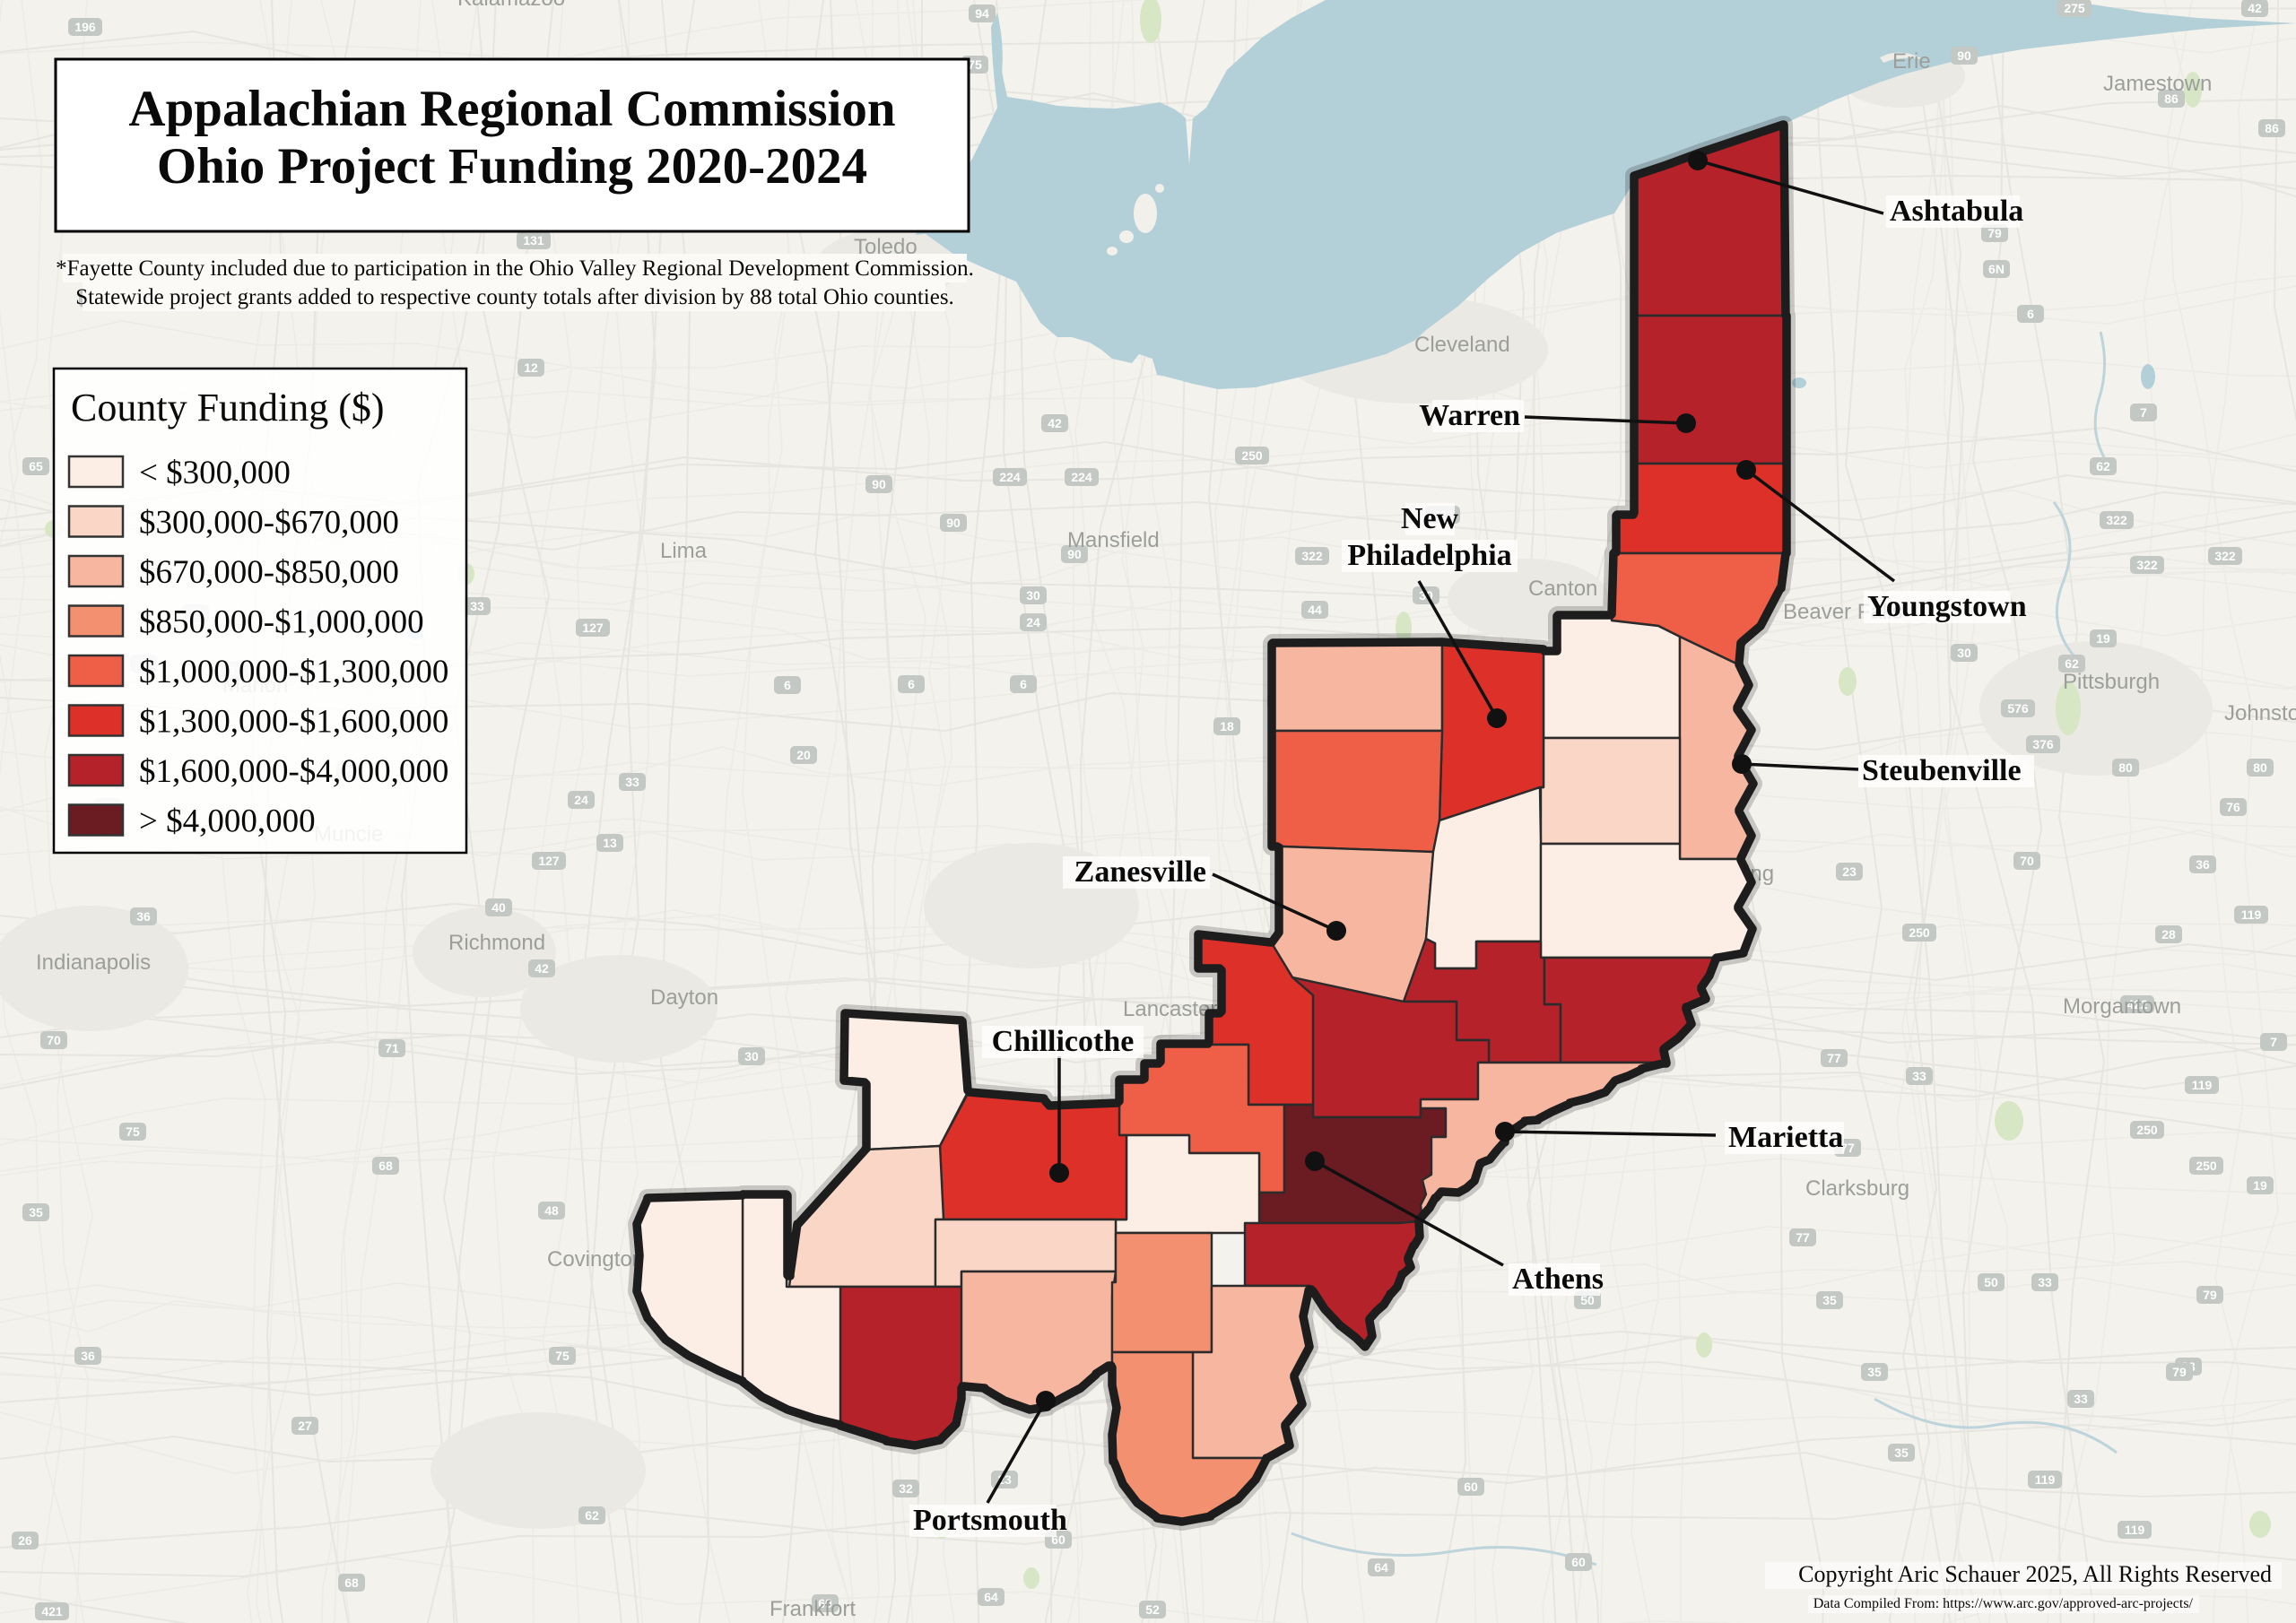  What do you see at coordinates (305, 1426) in the screenshot?
I see `svg-text: 27` at bounding box center [305, 1426].